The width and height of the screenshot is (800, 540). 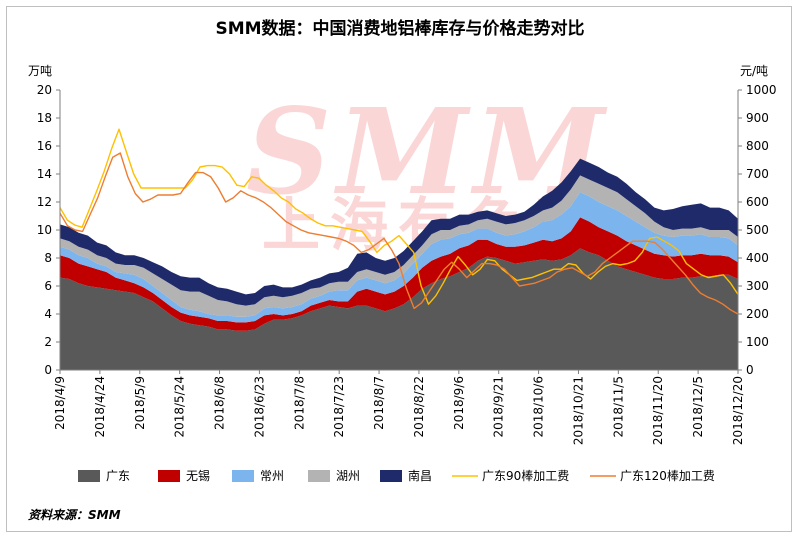 I want to click on x-tick-label: 2018/7/23, so click(x=339, y=407).